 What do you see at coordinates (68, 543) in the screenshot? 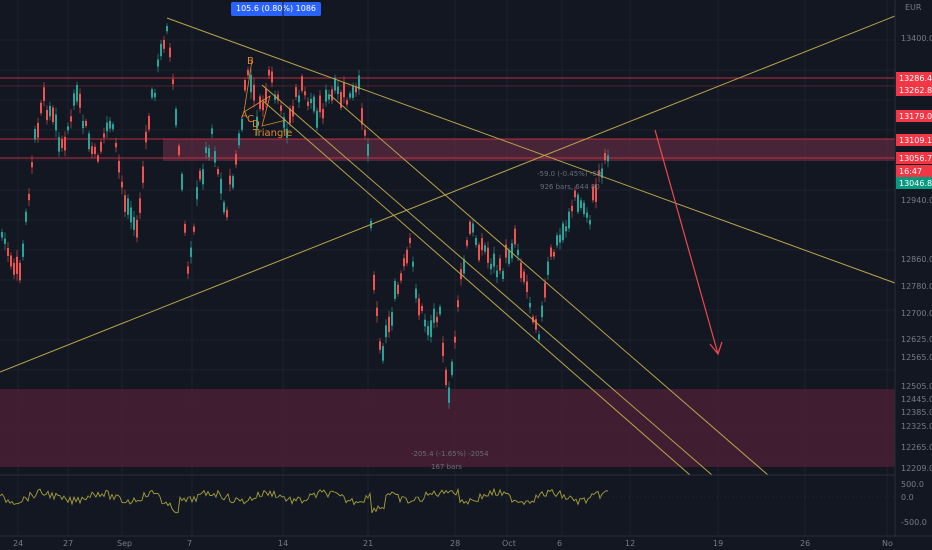
I see `time-tick: 27` at bounding box center [68, 543].